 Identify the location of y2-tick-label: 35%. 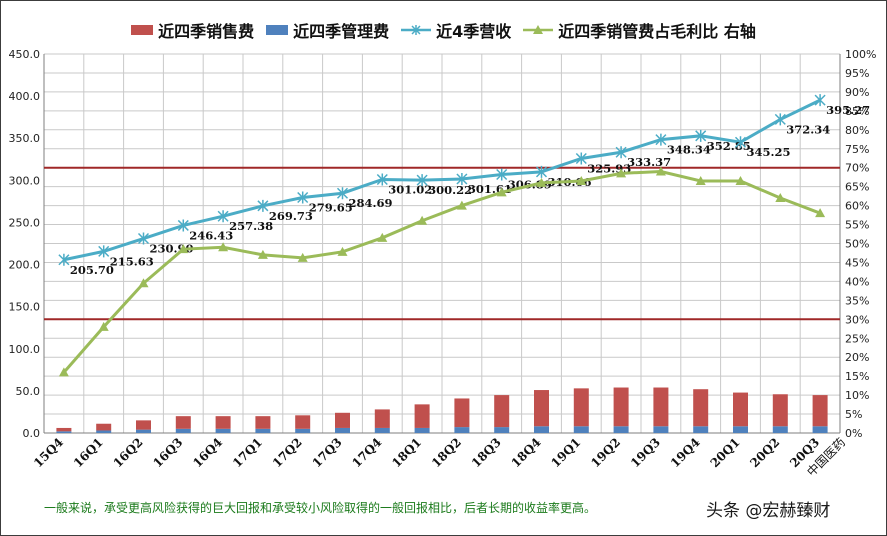
(857, 300).